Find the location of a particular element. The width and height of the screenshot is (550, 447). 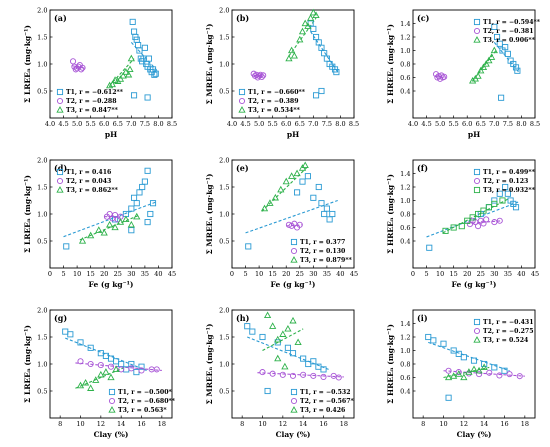

legend-entry-t3: T3, r = 0.906** is located at coordinates (509, 40).